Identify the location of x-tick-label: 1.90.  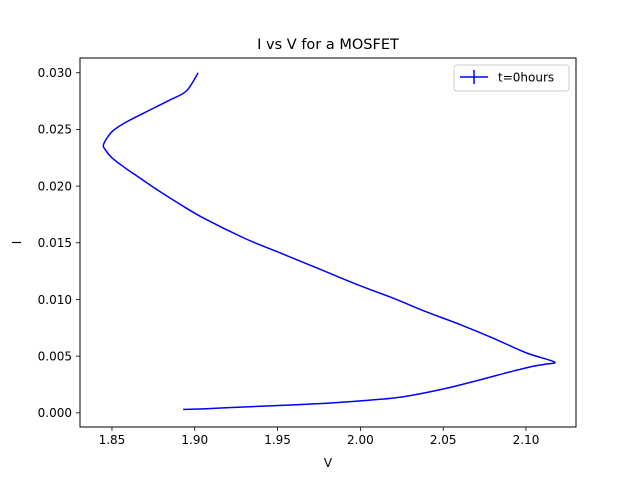
(194, 440).